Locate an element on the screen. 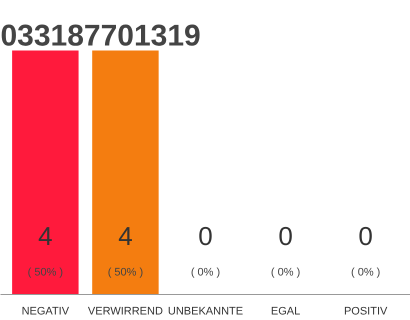 This screenshot has width=410, height=320. chart-title: 033187701319 is located at coordinates (100, 36).